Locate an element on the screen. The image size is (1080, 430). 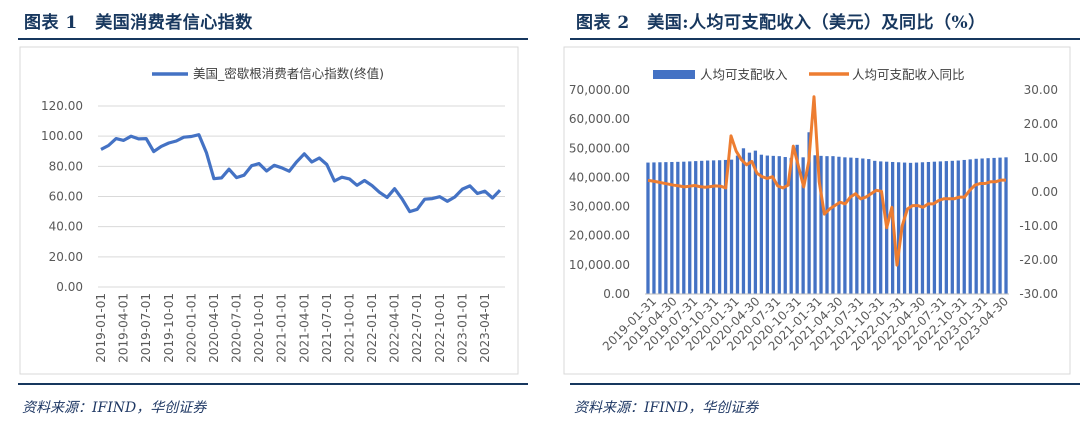
y-left-tick-label: 60,000.00 is located at coordinates (599, 119).